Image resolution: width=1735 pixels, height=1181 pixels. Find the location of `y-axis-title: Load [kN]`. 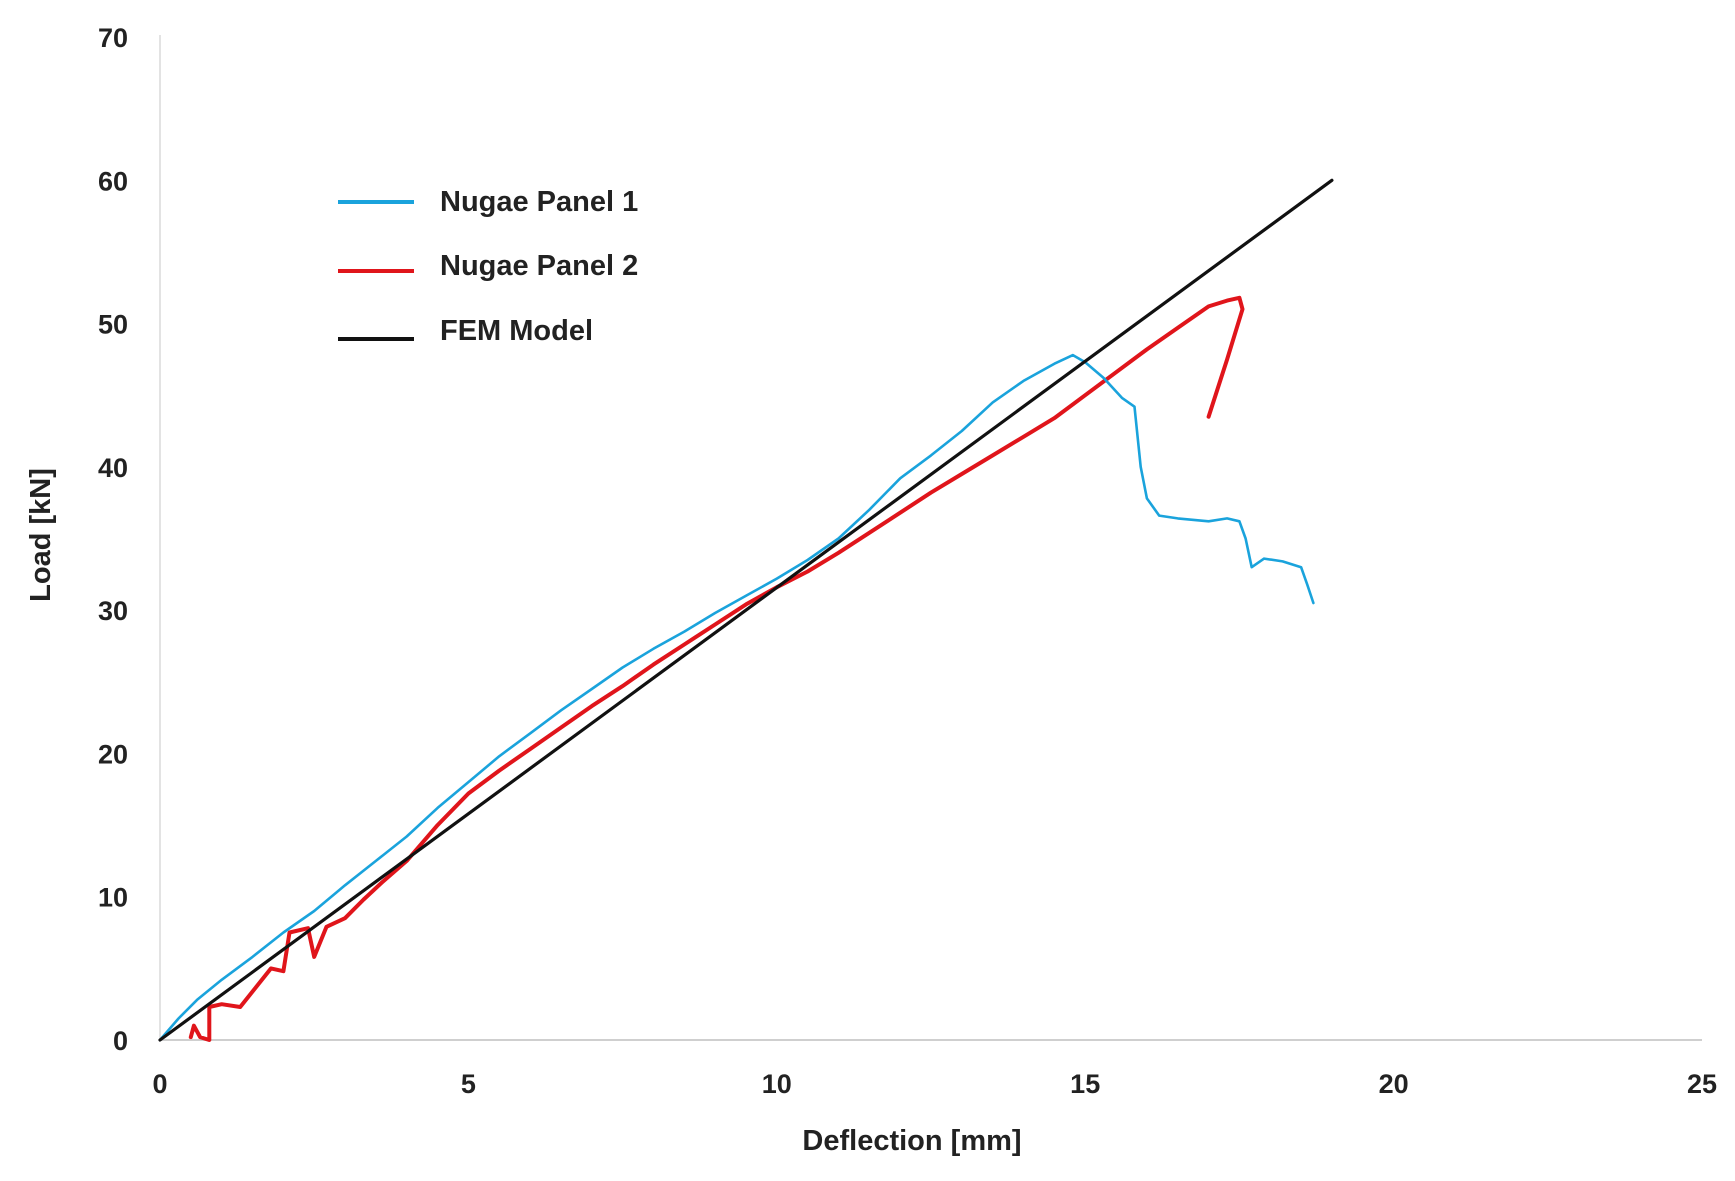

y-axis-title: Load [kN] is located at coordinates (41, 535).